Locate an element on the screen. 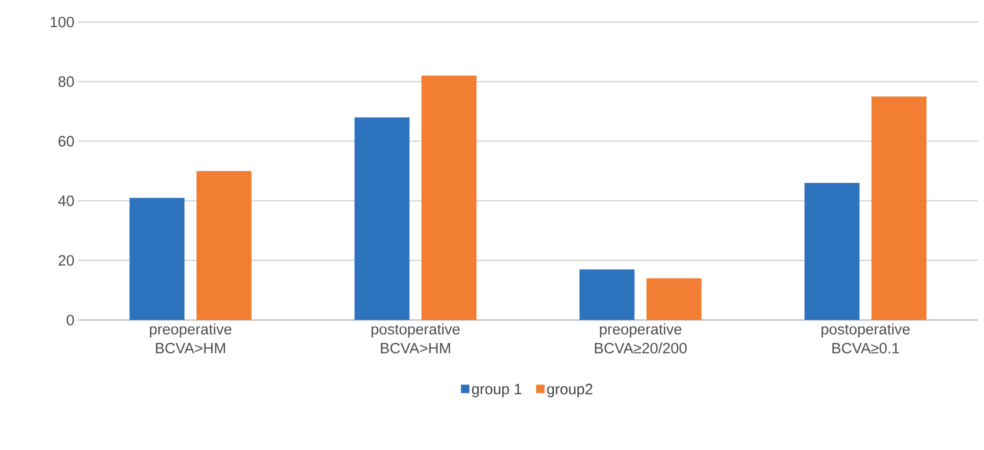 This screenshot has width=984, height=450. y-tick-label: 100 is located at coordinates (62, 22).